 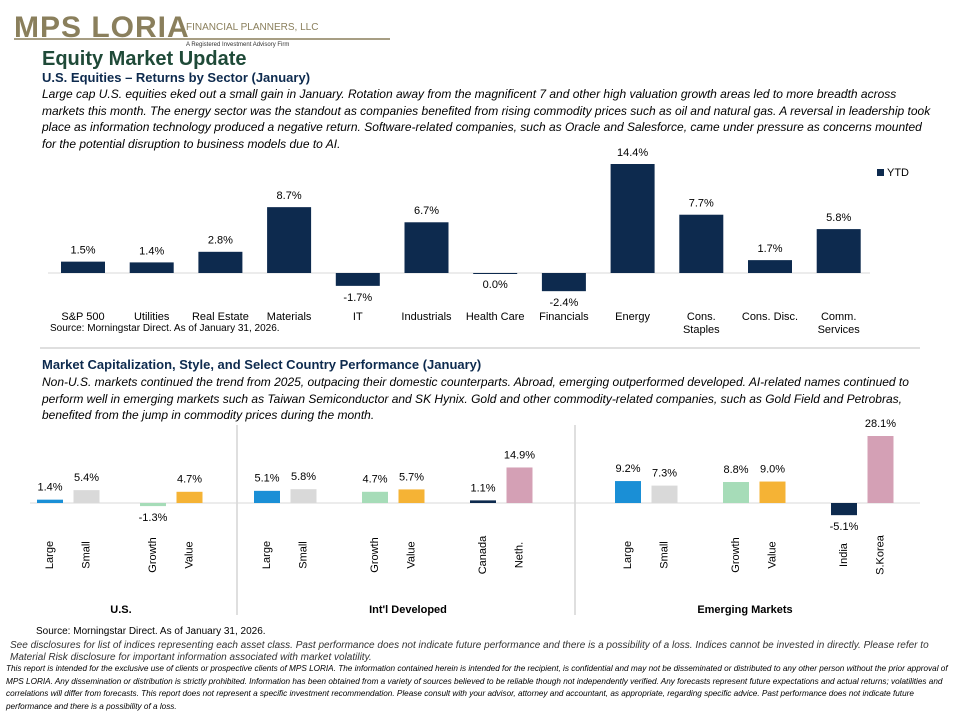 I want to click on value-label: 7.7%, so click(x=701, y=204).